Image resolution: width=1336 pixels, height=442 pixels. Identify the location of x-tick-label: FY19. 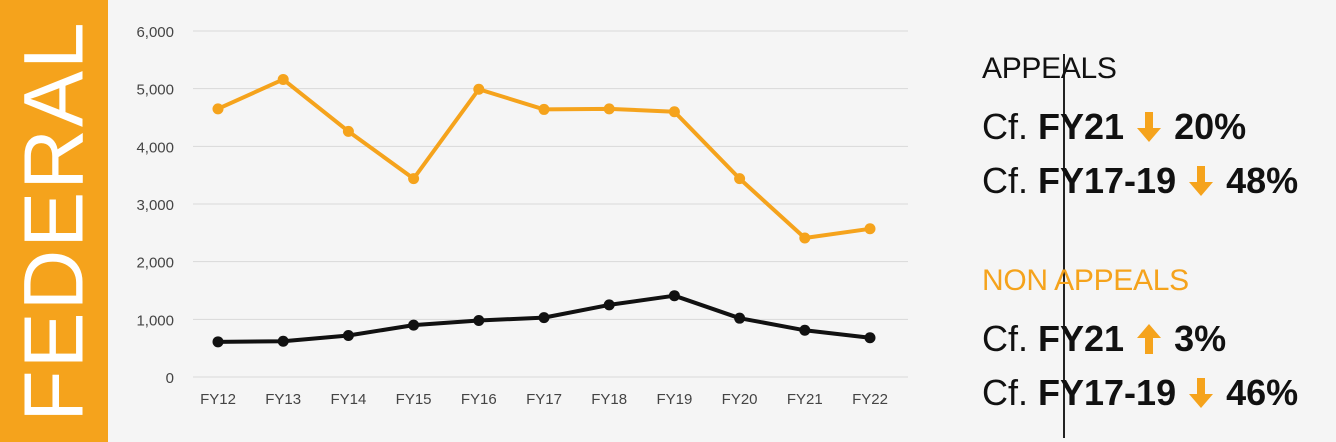
(674, 399).